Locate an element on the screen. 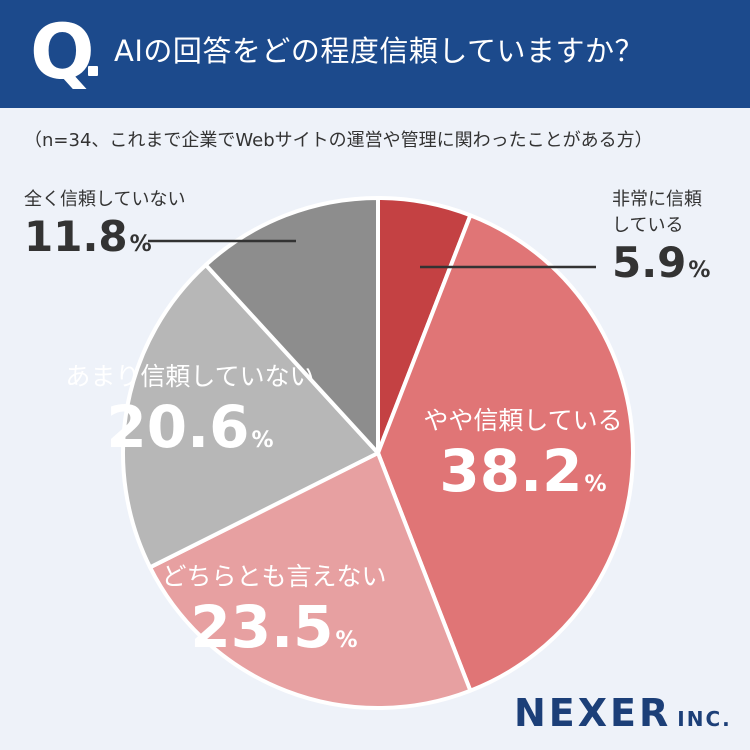 The width and height of the screenshot is (750, 750). q-letter: Q is located at coordinates (62, 51).